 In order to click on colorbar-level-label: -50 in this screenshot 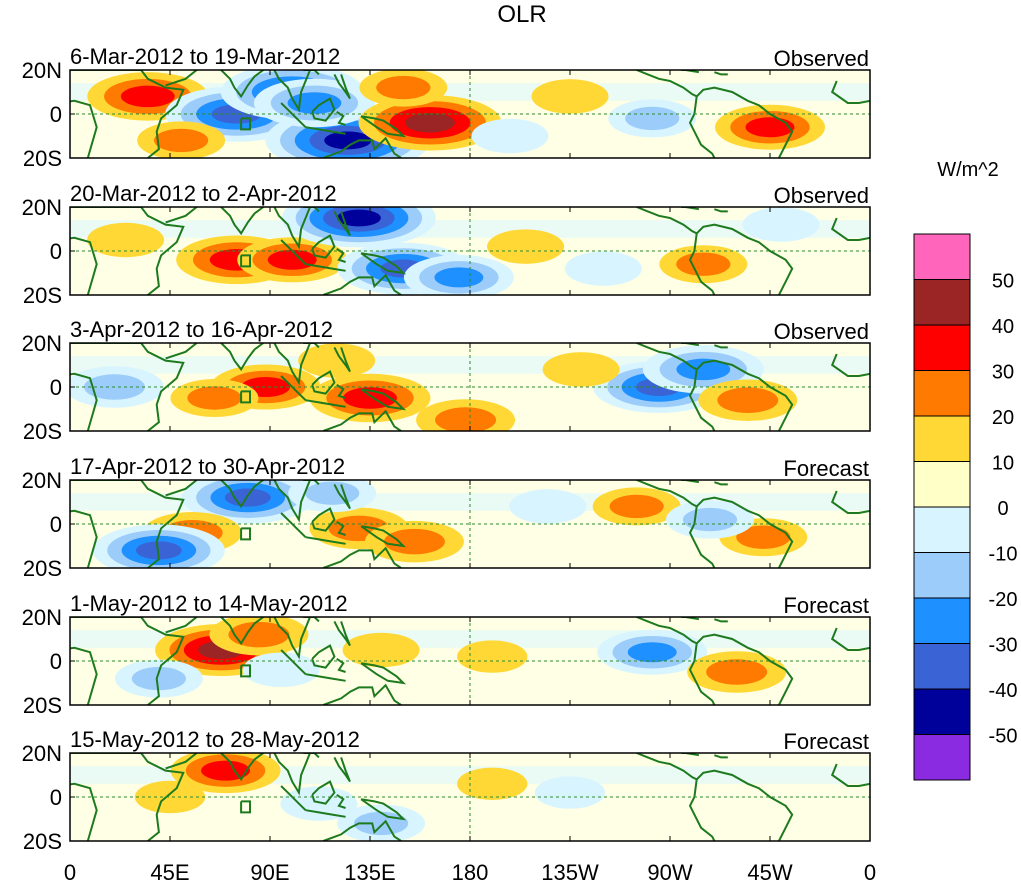, I will do `click(1003, 737)`.